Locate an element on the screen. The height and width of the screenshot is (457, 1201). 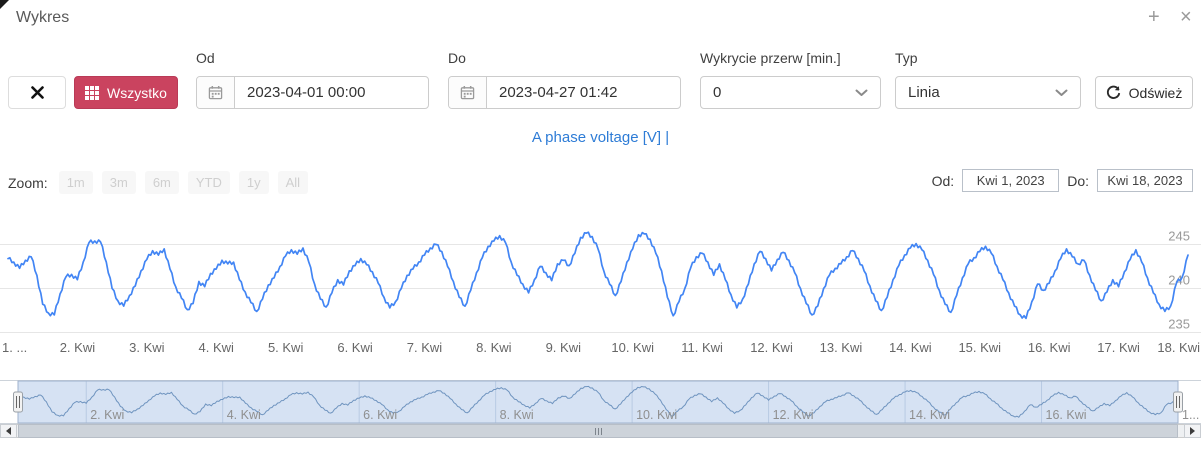
range-from-input: Kwi 1, 2023 is located at coordinates (1011, 180).